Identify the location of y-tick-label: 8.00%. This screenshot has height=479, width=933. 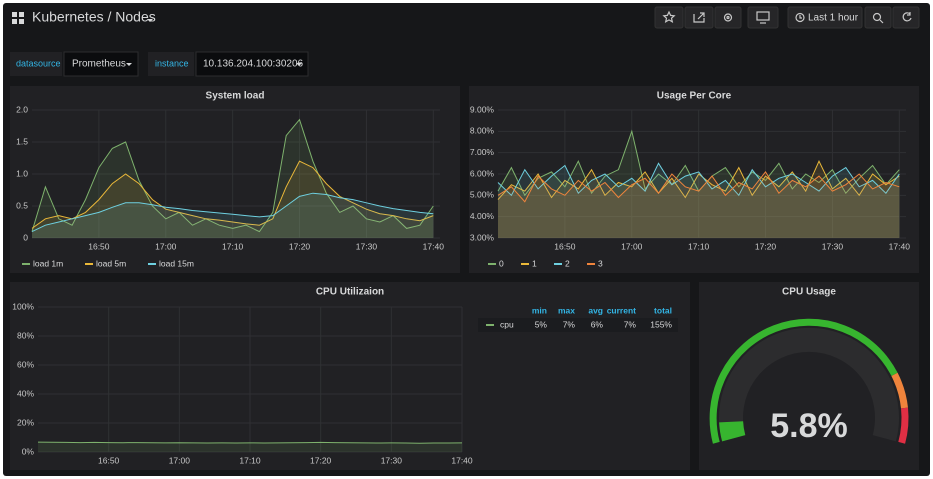
(482, 131).